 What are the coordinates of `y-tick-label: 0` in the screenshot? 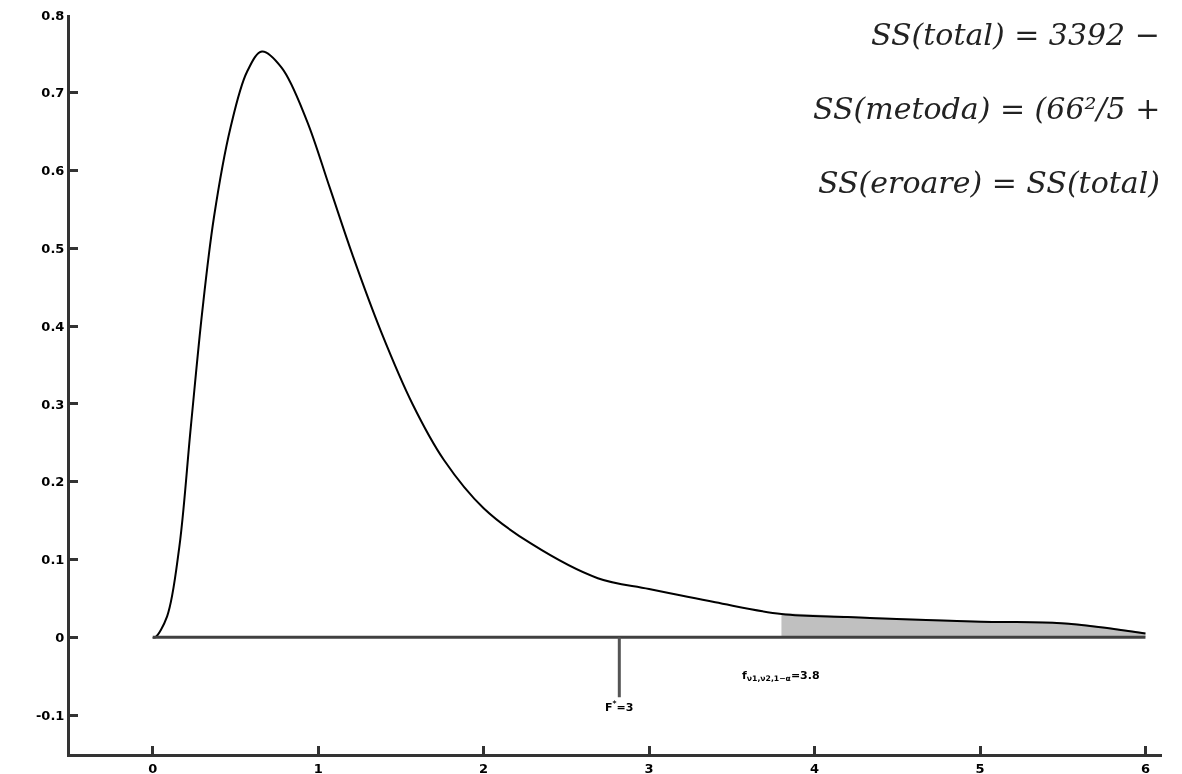 It's located at (60, 637).